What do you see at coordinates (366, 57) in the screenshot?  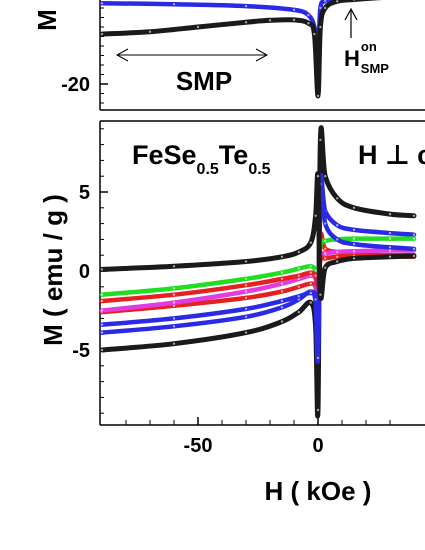 I see `hon-label: Hon SMP` at bounding box center [366, 57].